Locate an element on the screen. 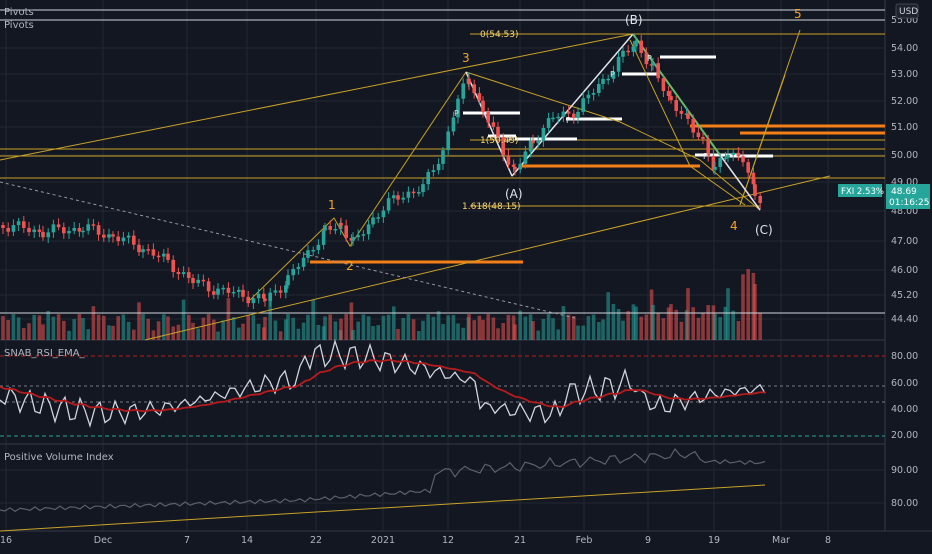  time-tick-label: Mar is located at coordinates (781, 540).